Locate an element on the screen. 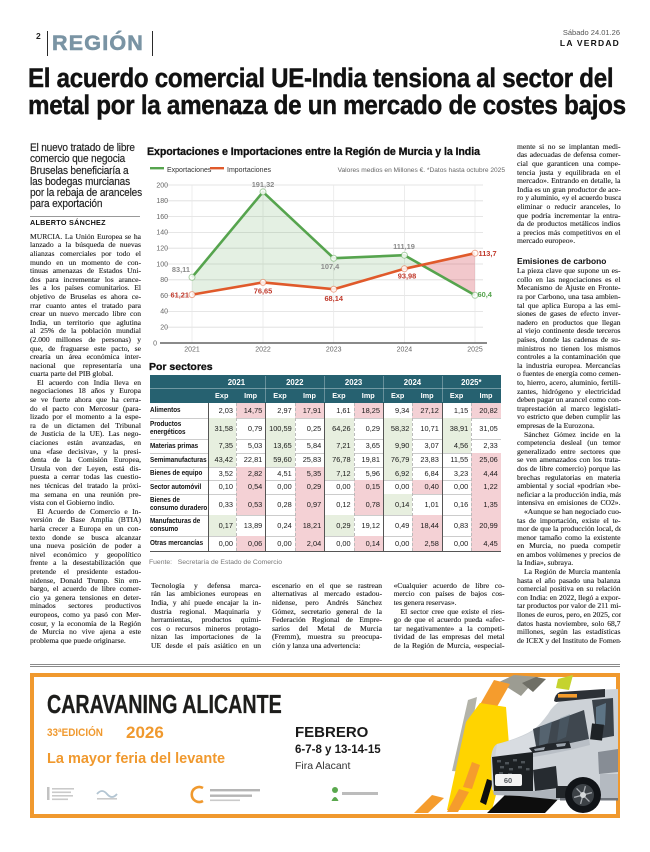  svg-text: 113,7 is located at coordinates (488, 253).